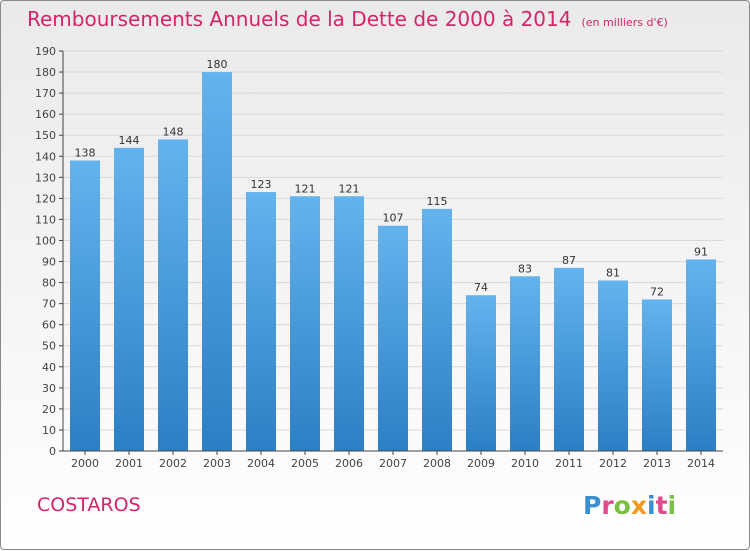 This screenshot has height=551, width=750. What do you see at coordinates (393, 463) in the screenshot?
I see `x-tick-label-2007: 2007` at bounding box center [393, 463].